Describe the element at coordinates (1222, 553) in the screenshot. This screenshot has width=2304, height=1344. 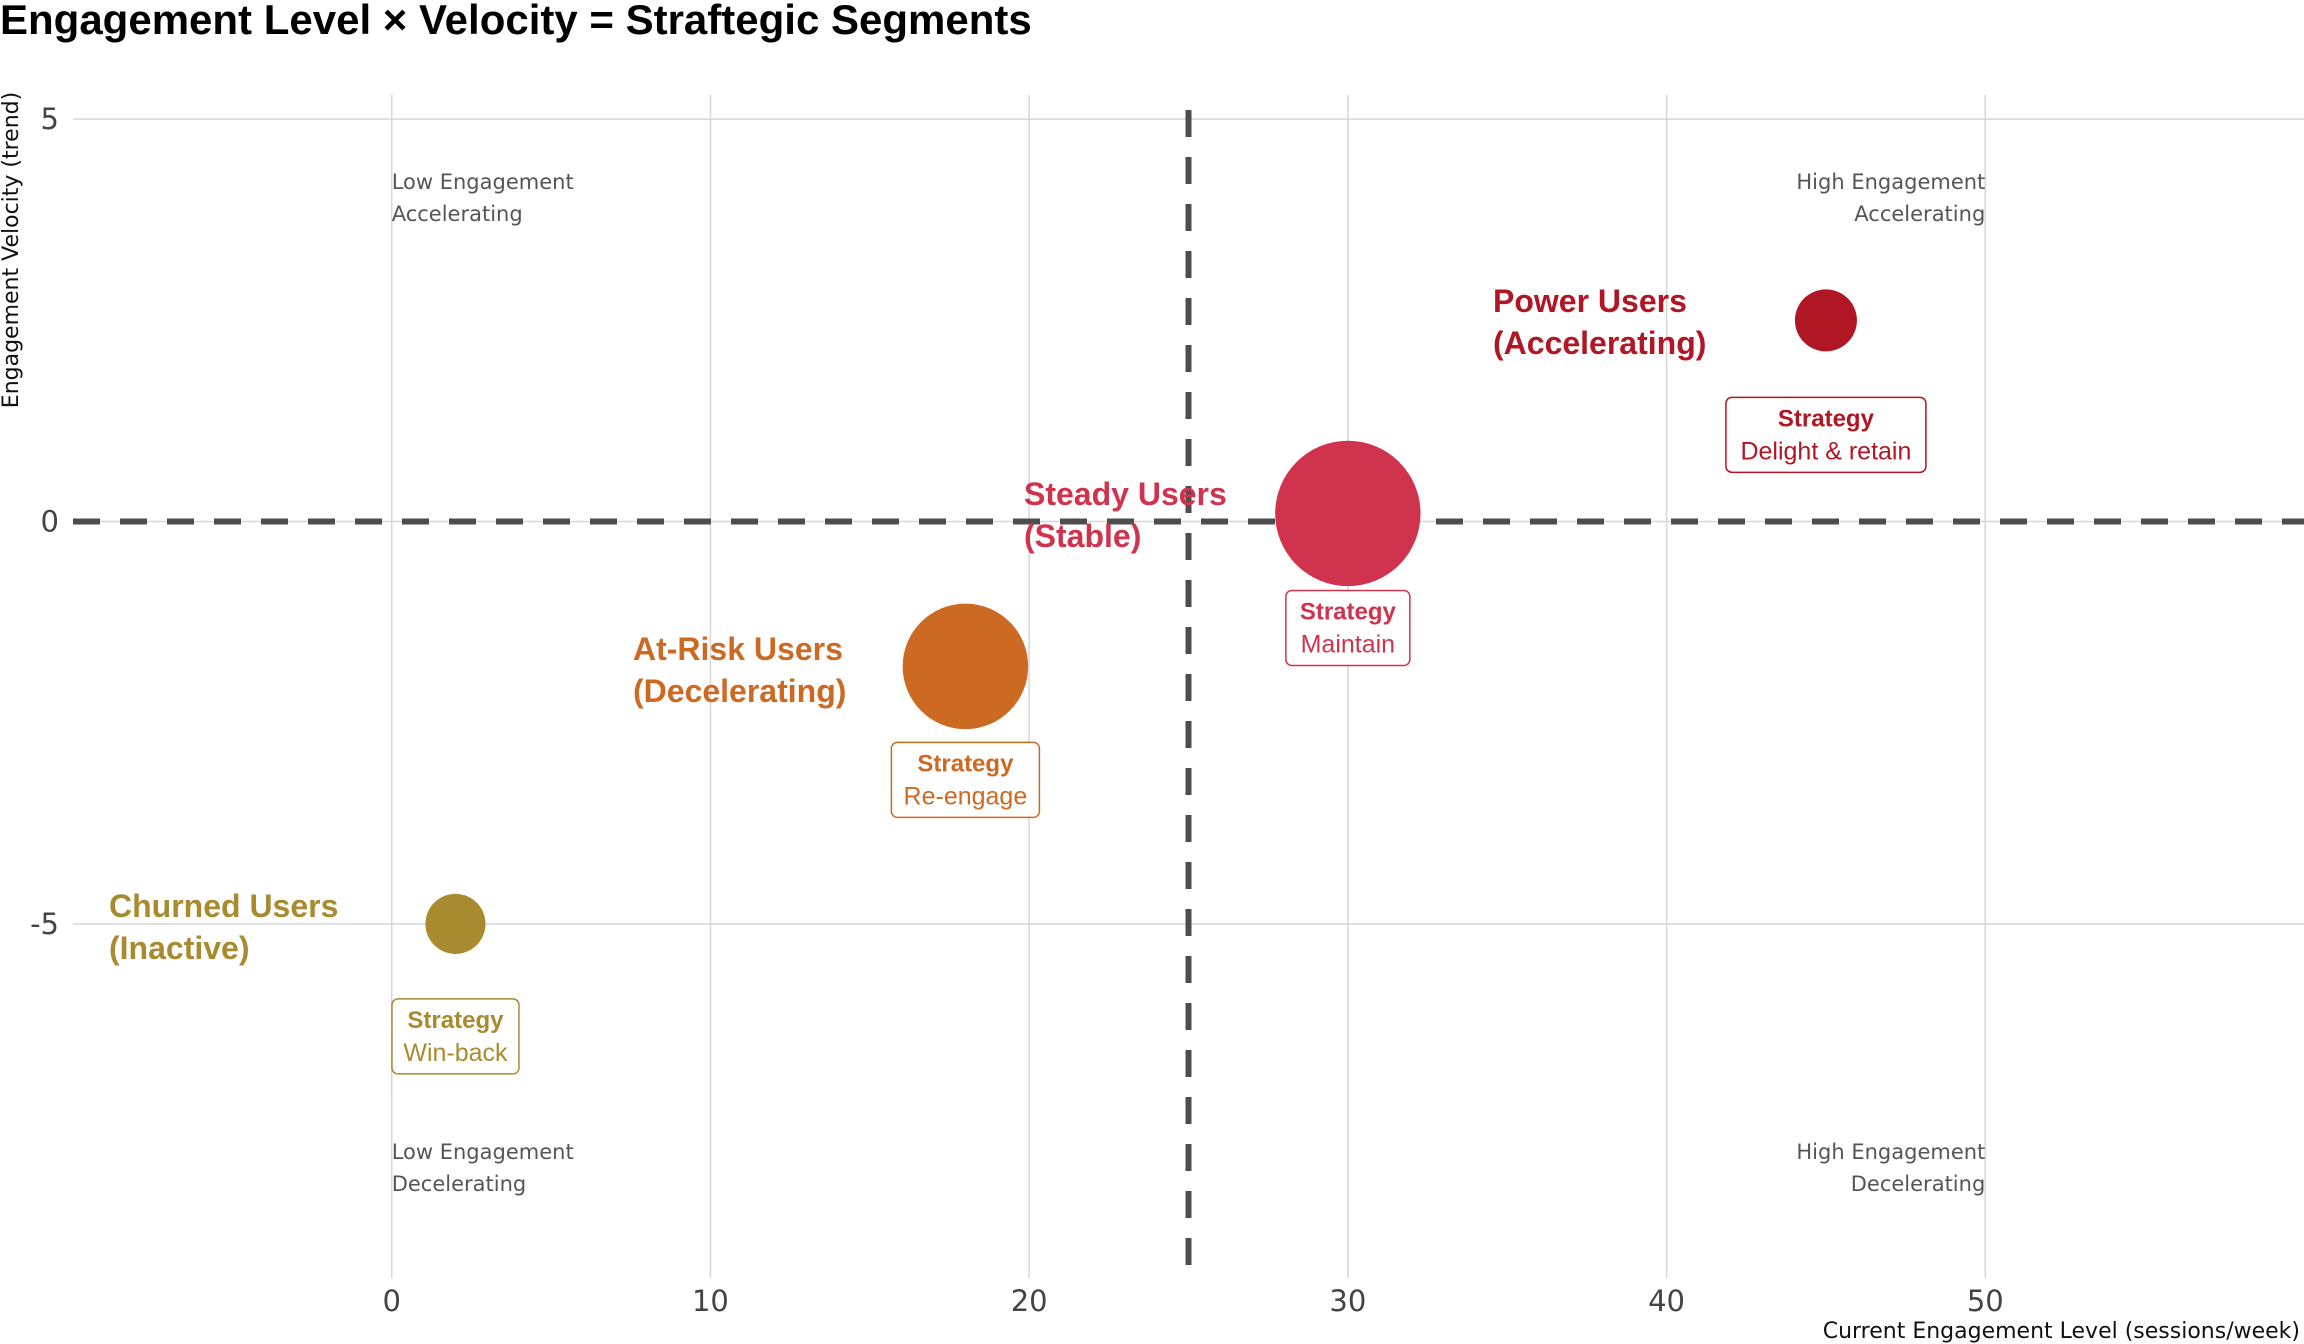
I see `segment-group: Steady Users (Stable) Strategy Maintain` at that location.